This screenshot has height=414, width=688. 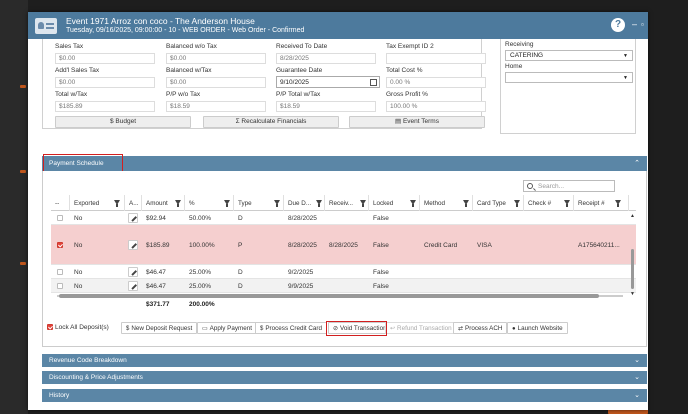 I want to click on col-select: --, so click(x=60, y=203).